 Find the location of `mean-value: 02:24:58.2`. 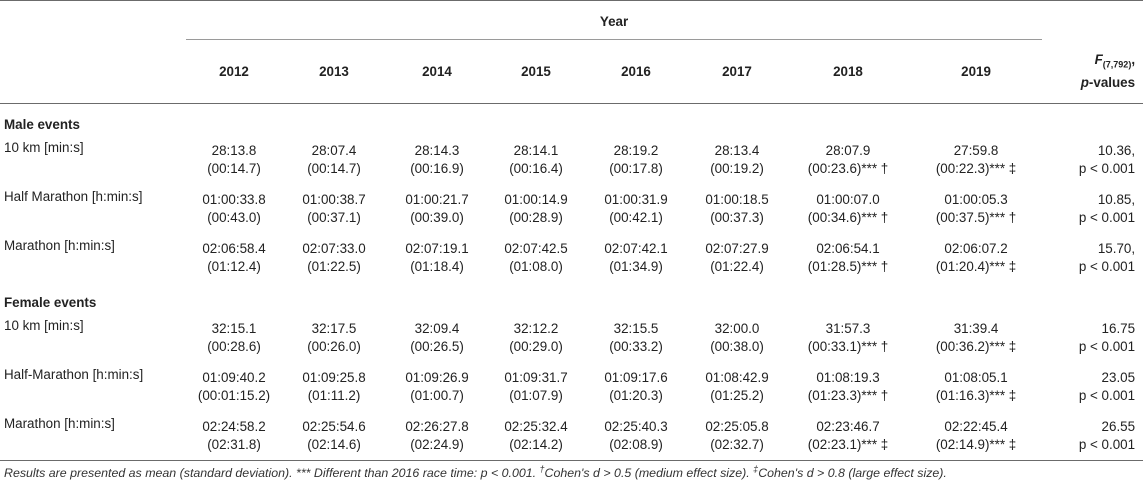

mean-value: 02:24:58.2 is located at coordinates (234, 426).